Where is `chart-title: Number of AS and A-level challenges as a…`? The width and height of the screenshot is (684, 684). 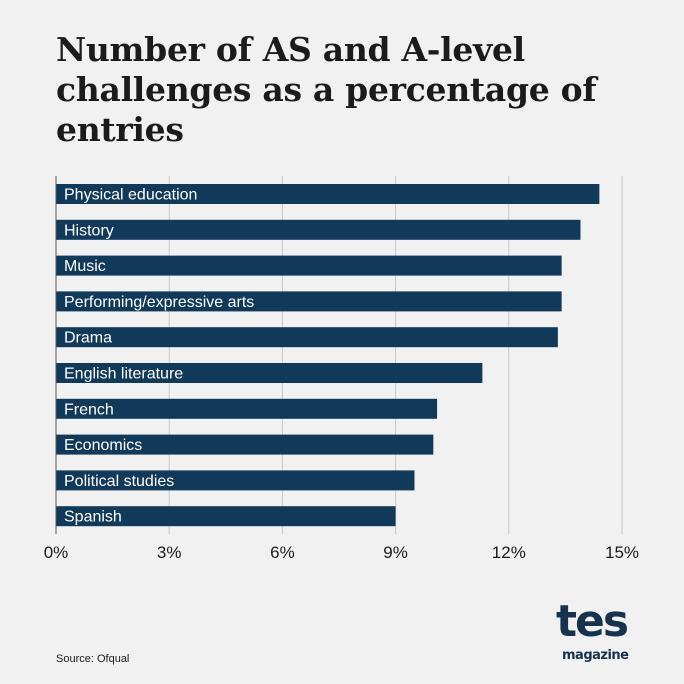
chart-title: Number of AS and A-level challenges as a… is located at coordinates (326, 89).